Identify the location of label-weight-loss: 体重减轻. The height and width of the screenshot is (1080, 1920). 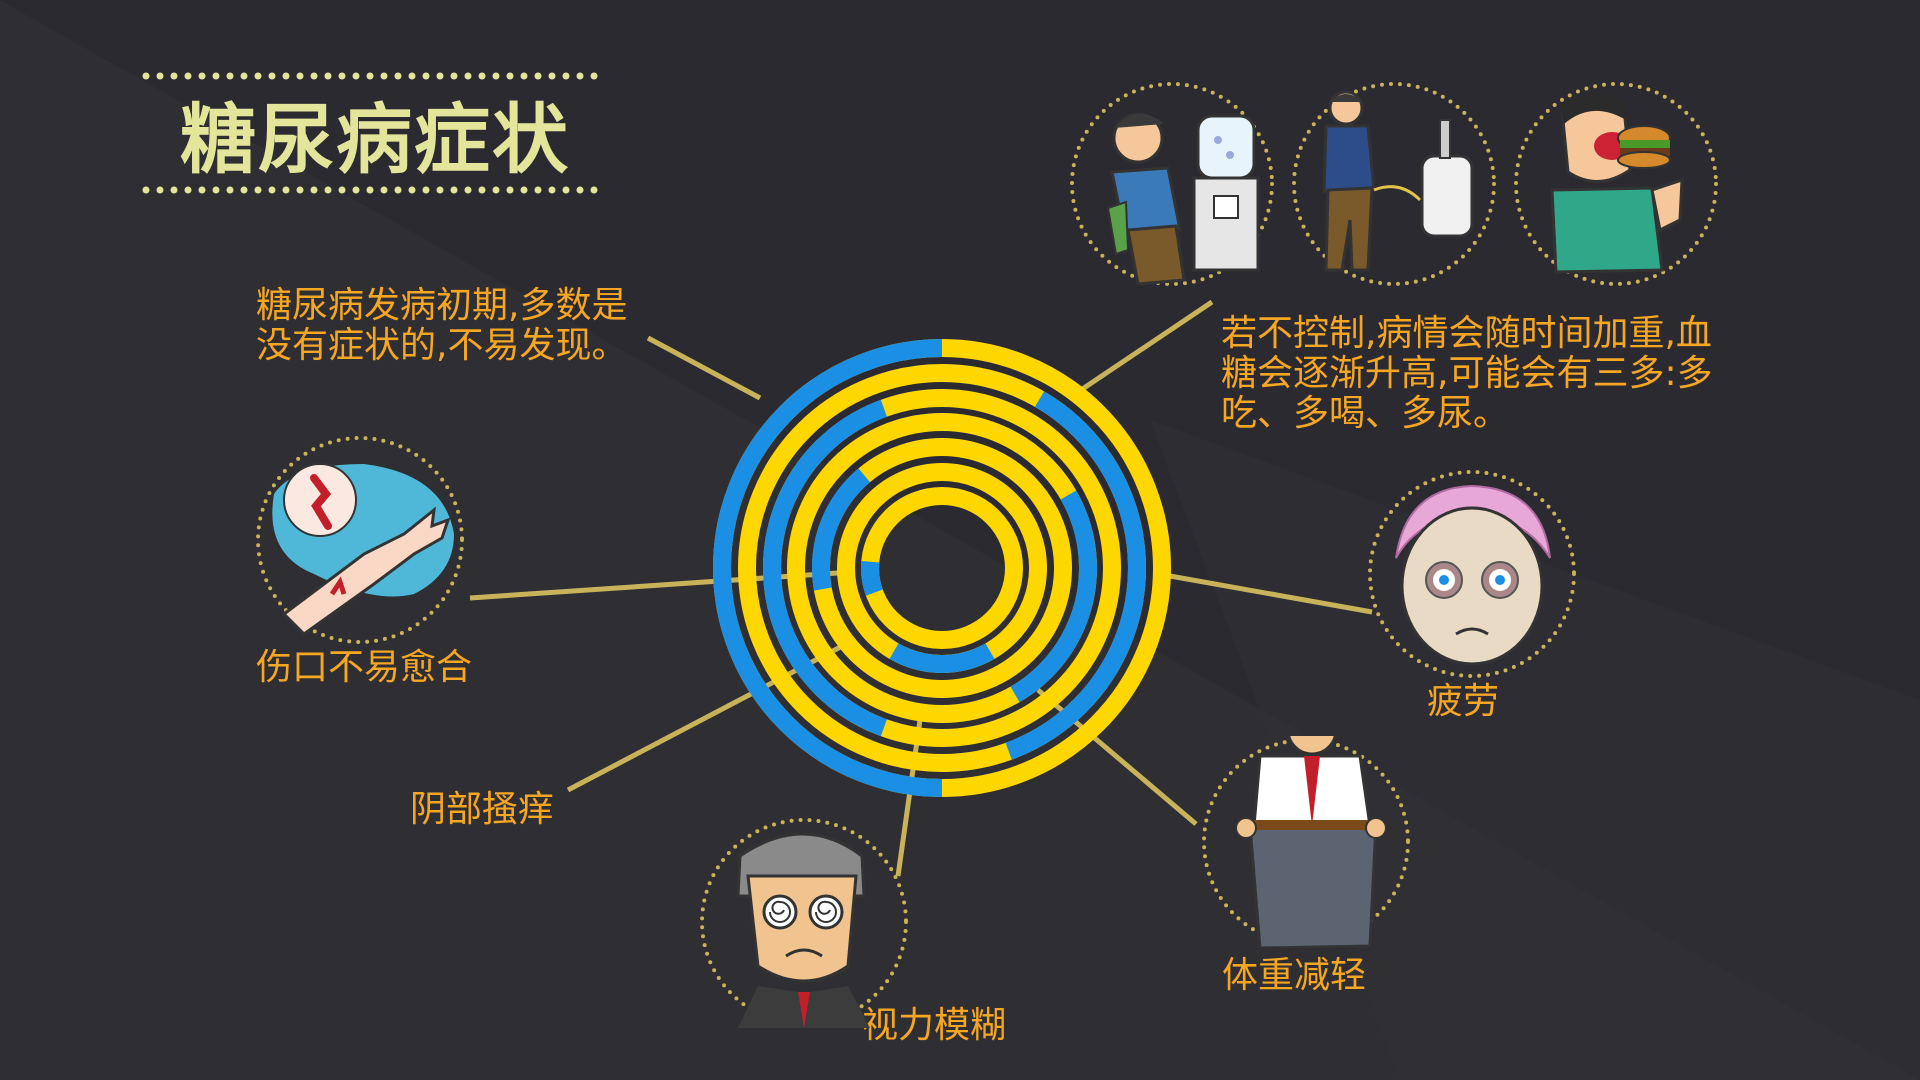
(1294, 975).